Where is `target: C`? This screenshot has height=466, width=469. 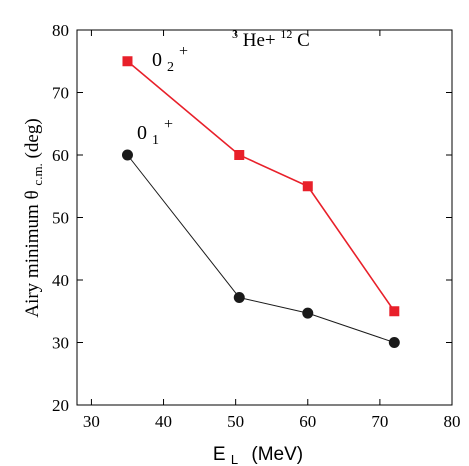
target: C is located at coordinates (303, 40).